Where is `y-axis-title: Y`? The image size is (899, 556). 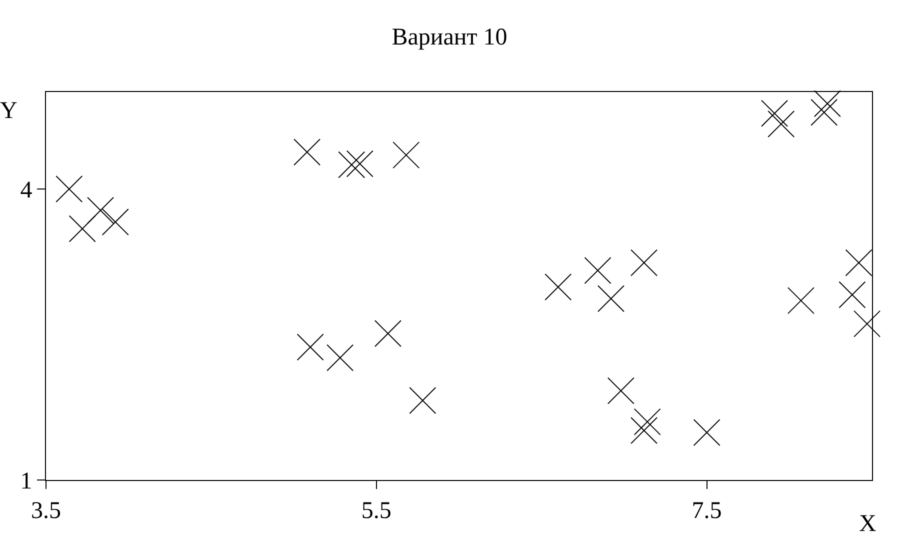 y-axis-title: Y is located at coordinates (9, 111).